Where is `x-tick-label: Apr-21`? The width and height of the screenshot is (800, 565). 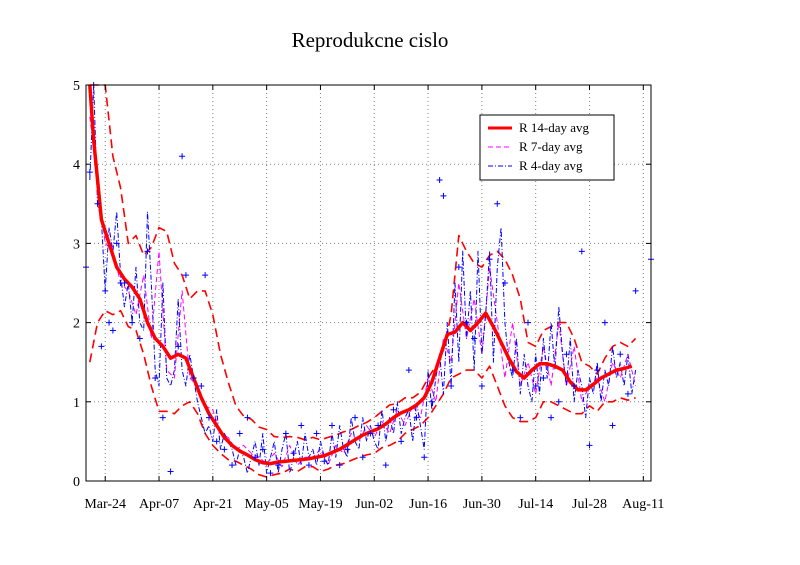
x-tick-label: Apr-21 is located at coordinates (213, 504).